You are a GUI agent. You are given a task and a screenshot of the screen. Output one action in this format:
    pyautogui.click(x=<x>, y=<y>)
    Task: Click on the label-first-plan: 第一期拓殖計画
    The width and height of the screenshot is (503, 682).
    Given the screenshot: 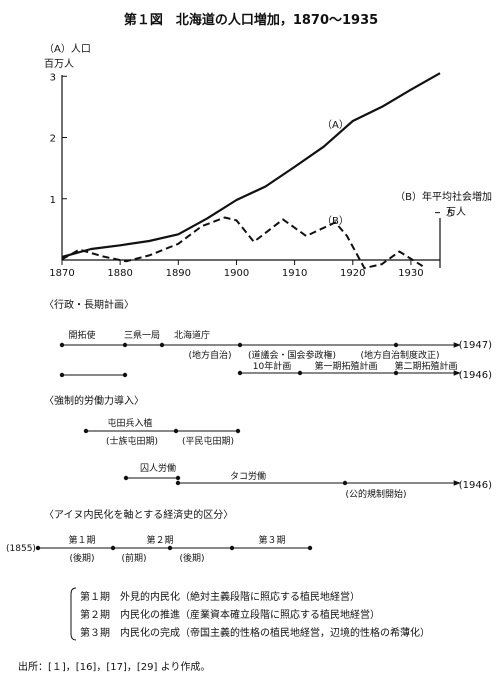 What is the action you would take?
    pyautogui.click(x=345, y=366)
    